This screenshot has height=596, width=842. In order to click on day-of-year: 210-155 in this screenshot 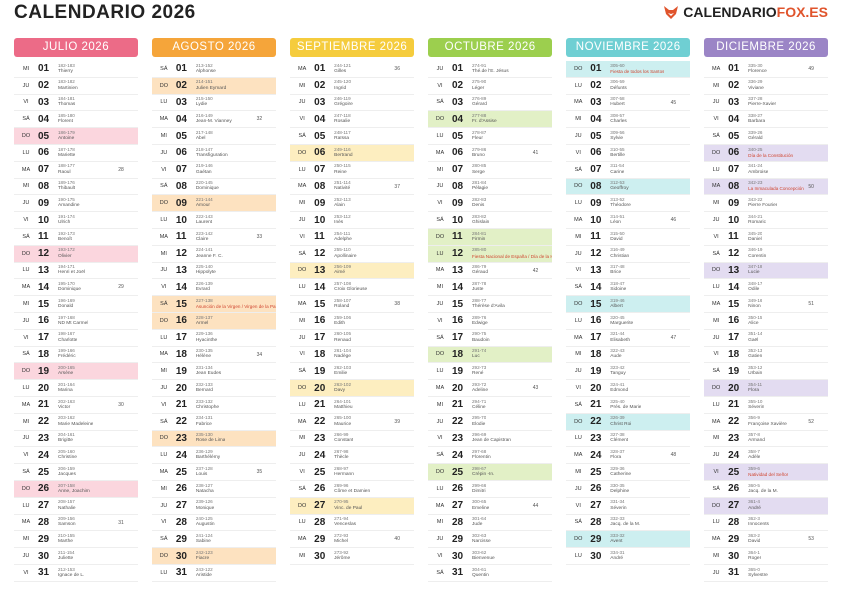, I will do `click(66, 535)`.